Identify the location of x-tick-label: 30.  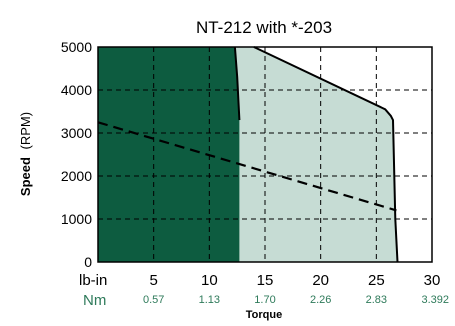
(432, 280).